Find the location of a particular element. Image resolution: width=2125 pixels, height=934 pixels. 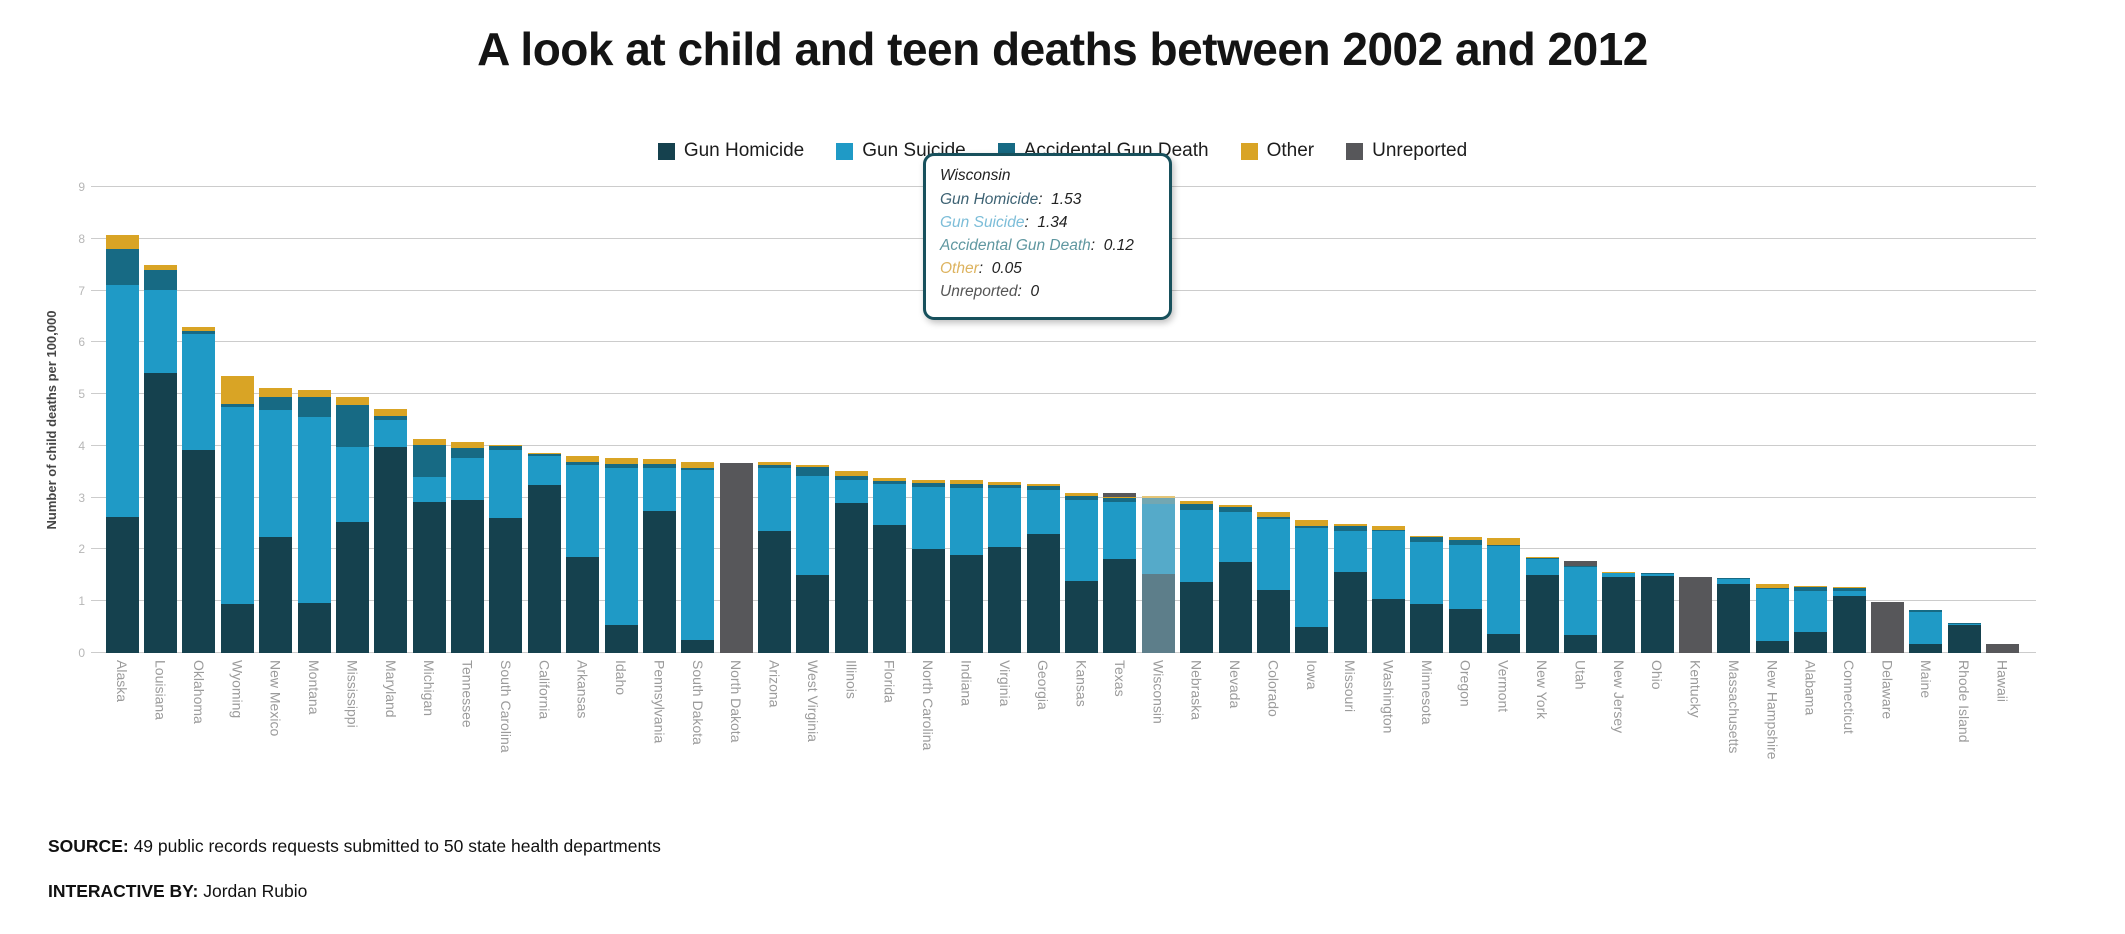

bar-mississippi is located at coordinates (352, 420).